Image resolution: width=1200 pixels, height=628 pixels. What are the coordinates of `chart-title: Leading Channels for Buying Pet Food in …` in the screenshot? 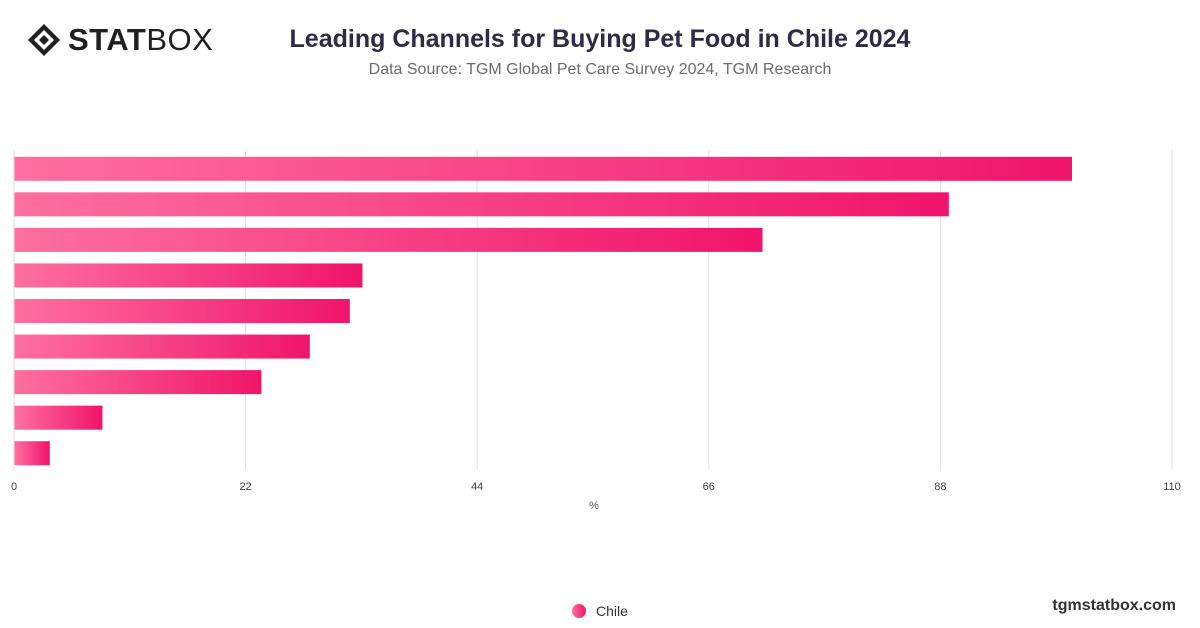 It's located at (600, 39).